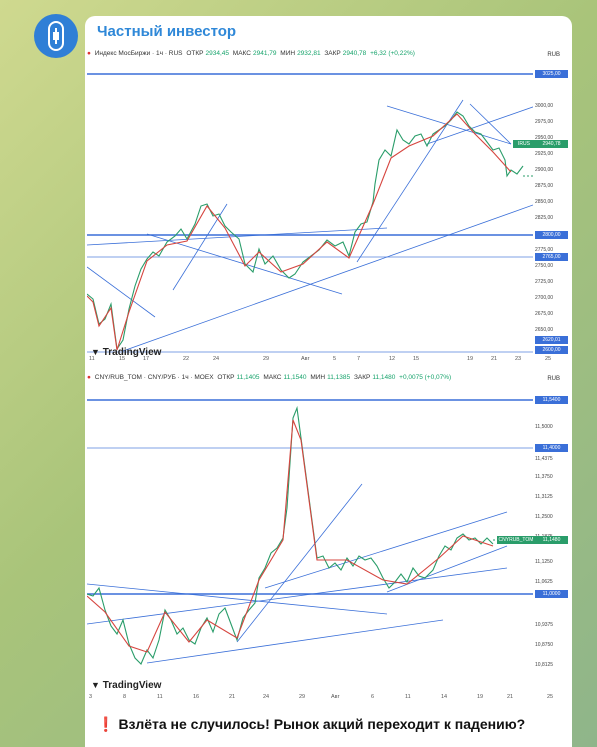 The width and height of the screenshot is (597, 747). I want to click on info-candle-icon, so click(56, 36).